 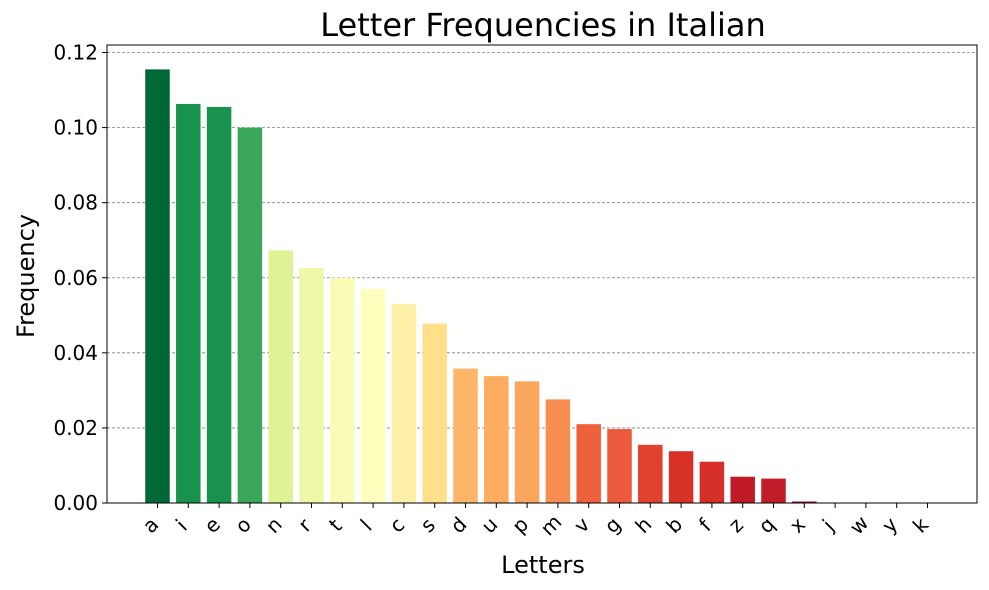 What do you see at coordinates (712, 482) in the screenshot?
I see `bar-f` at bounding box center [712, 482].